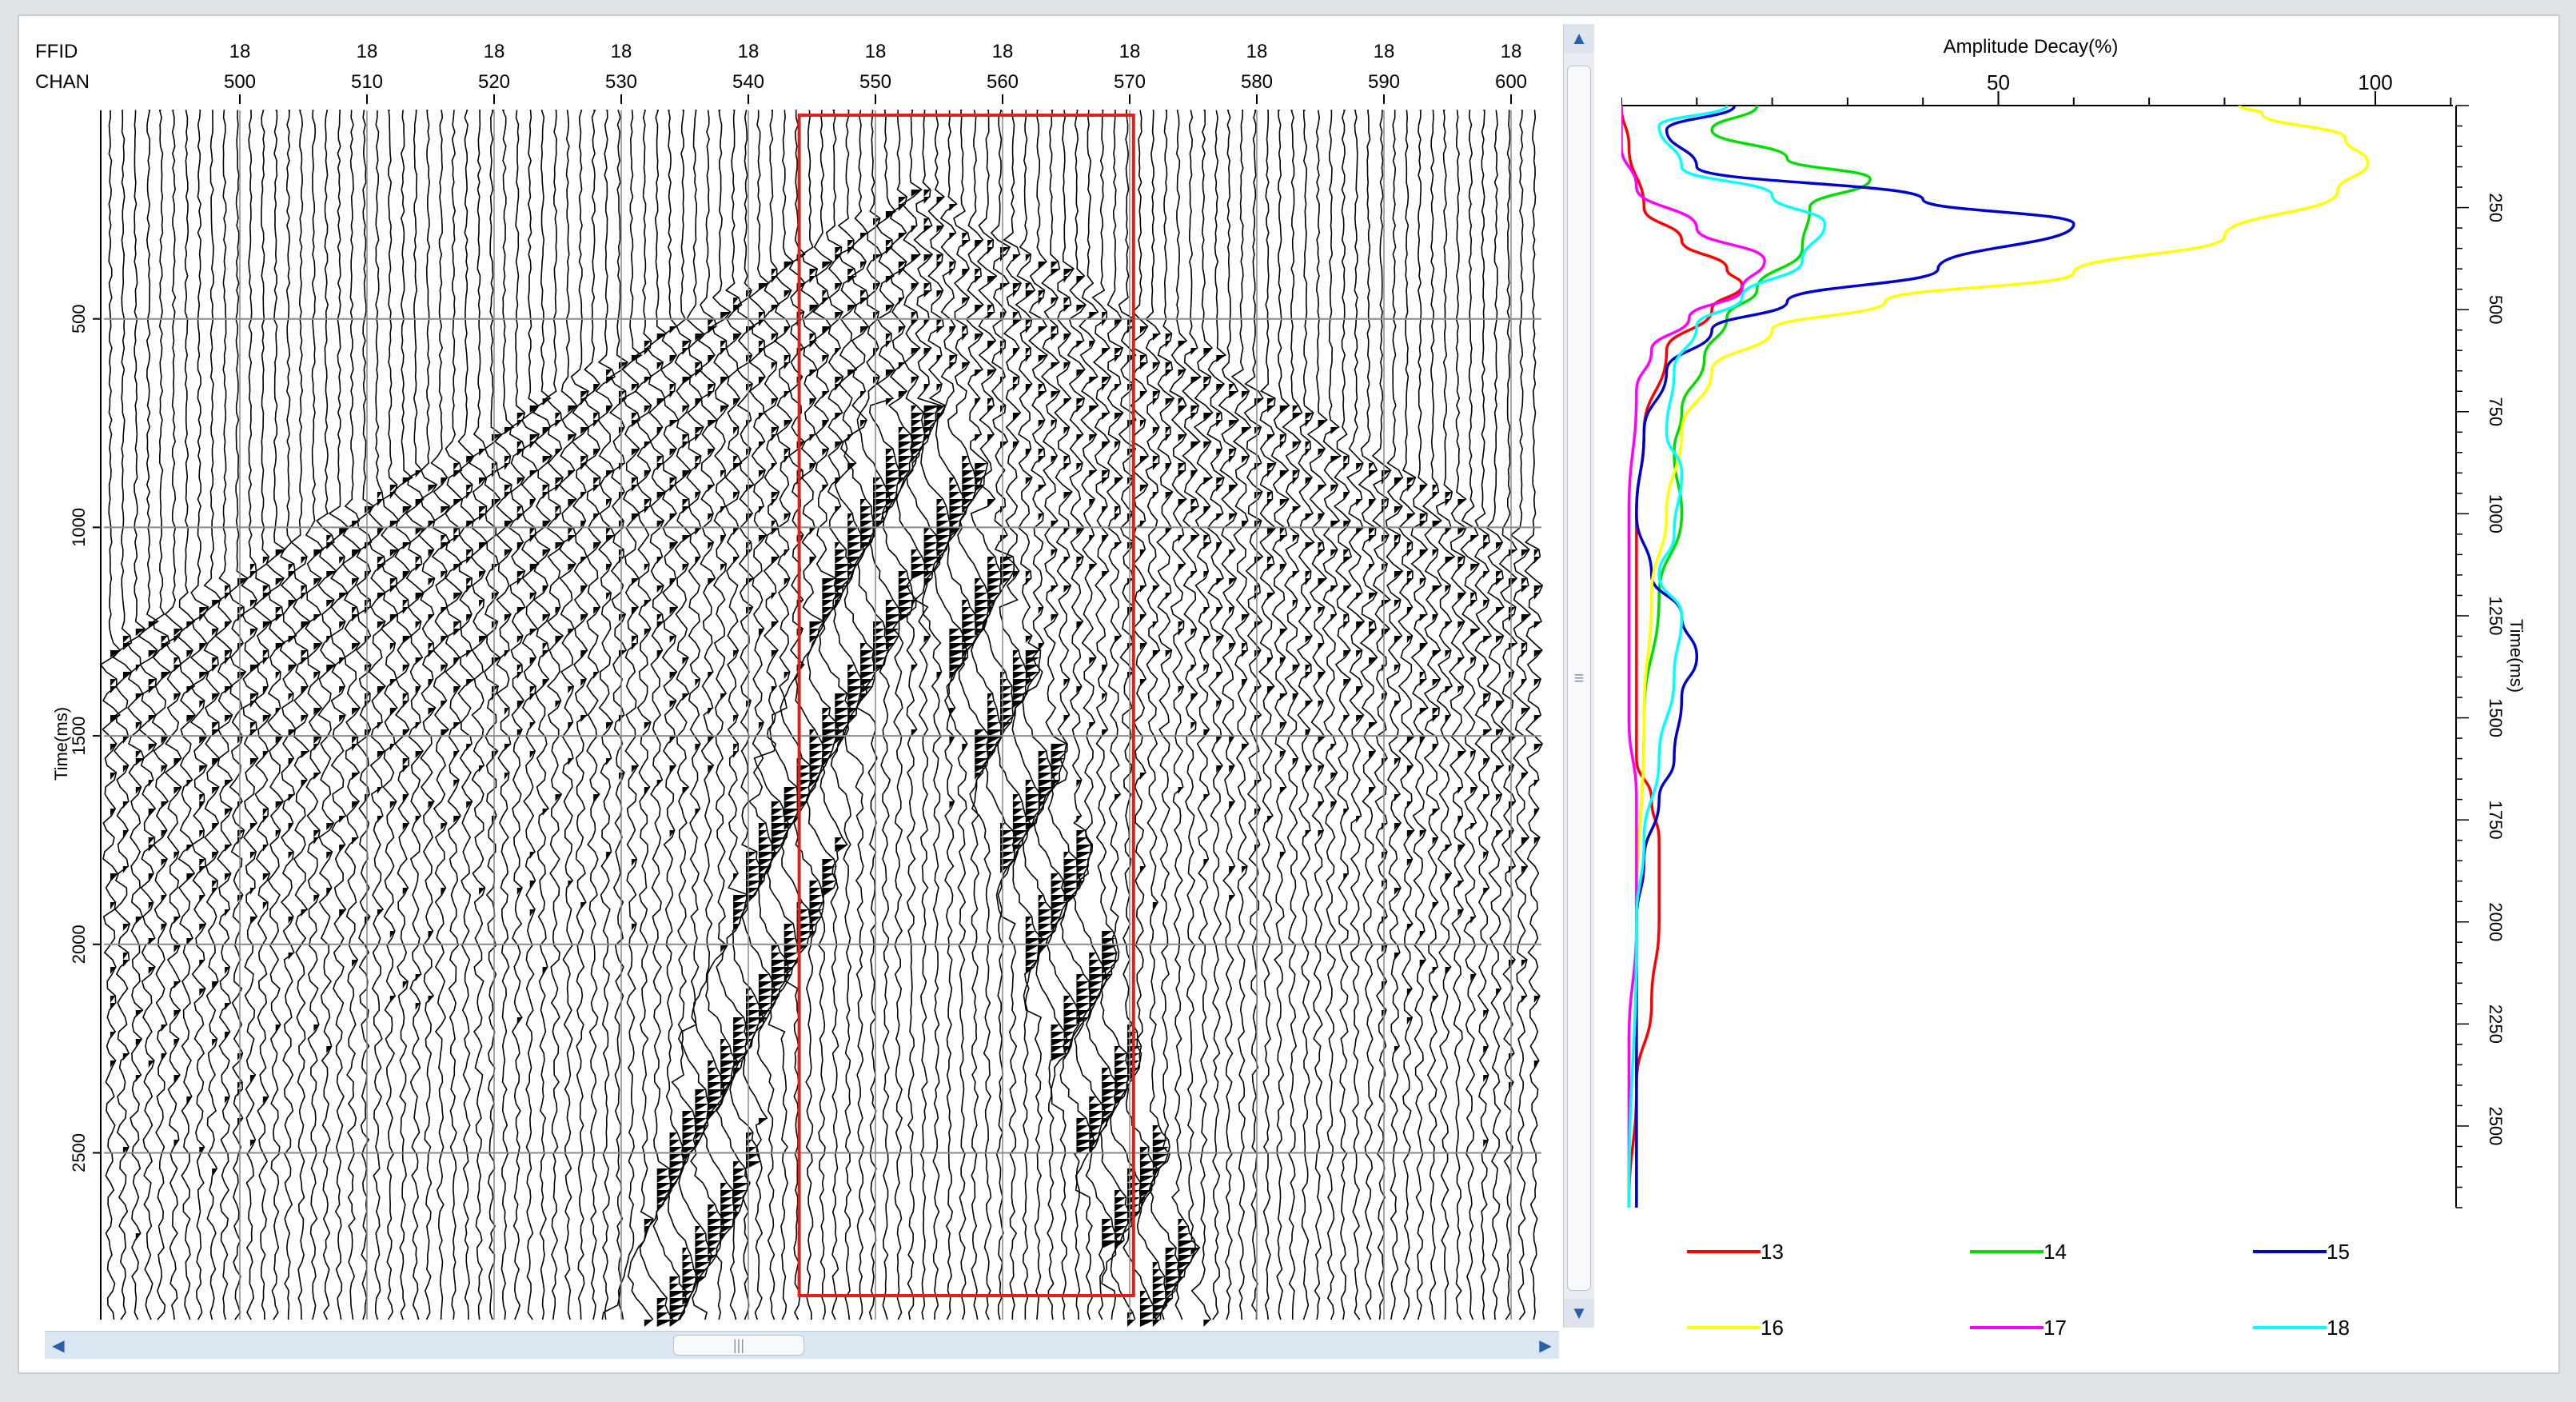 The image size is (2576, 1402). Describe the element at coordinates (1257, 82) in the screenshot. I see `chan-tick-label: 580` at that location.